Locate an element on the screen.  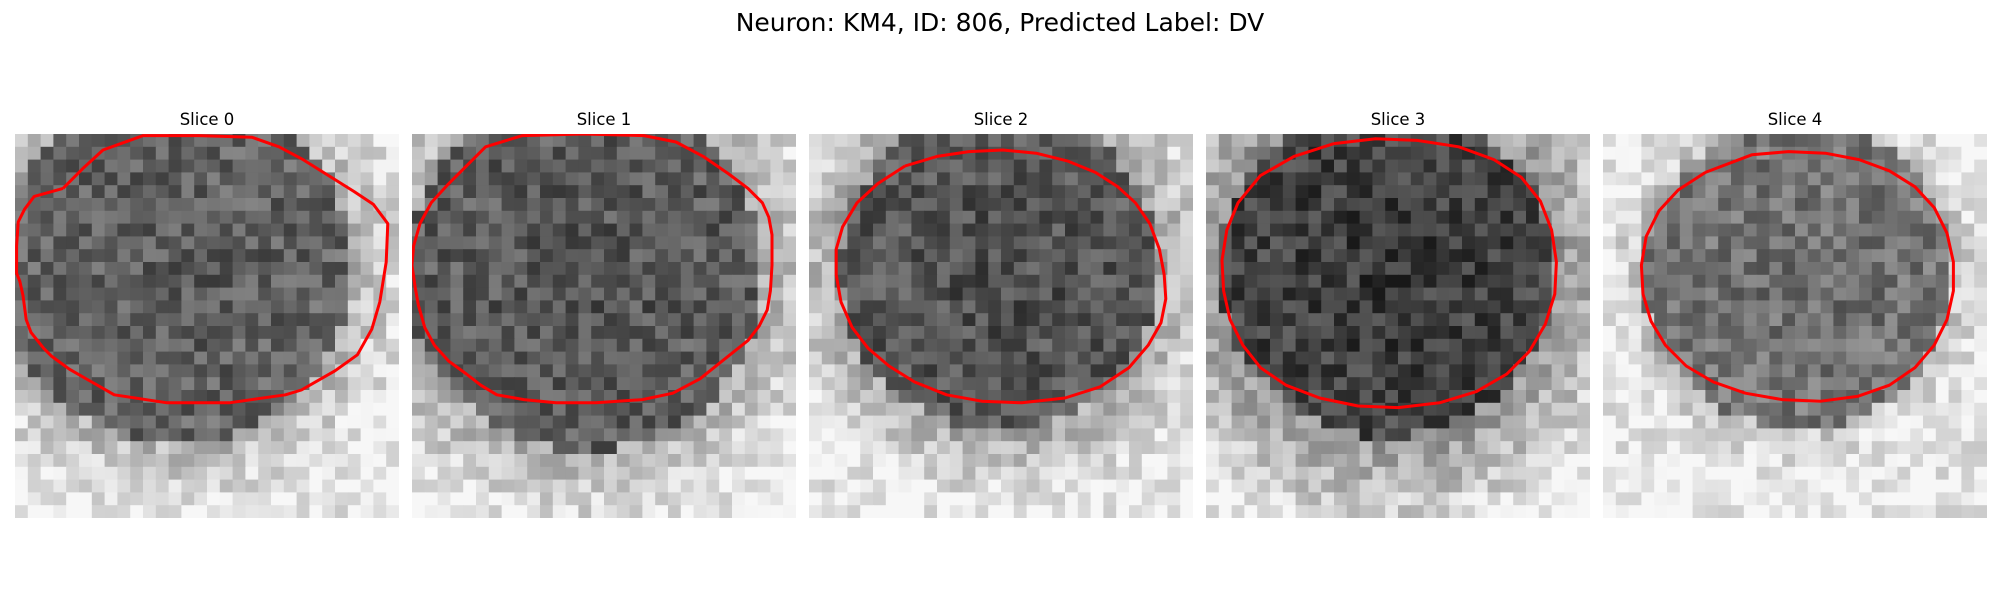
slice-title: Slice 1 is located at coordinates (604, 119).